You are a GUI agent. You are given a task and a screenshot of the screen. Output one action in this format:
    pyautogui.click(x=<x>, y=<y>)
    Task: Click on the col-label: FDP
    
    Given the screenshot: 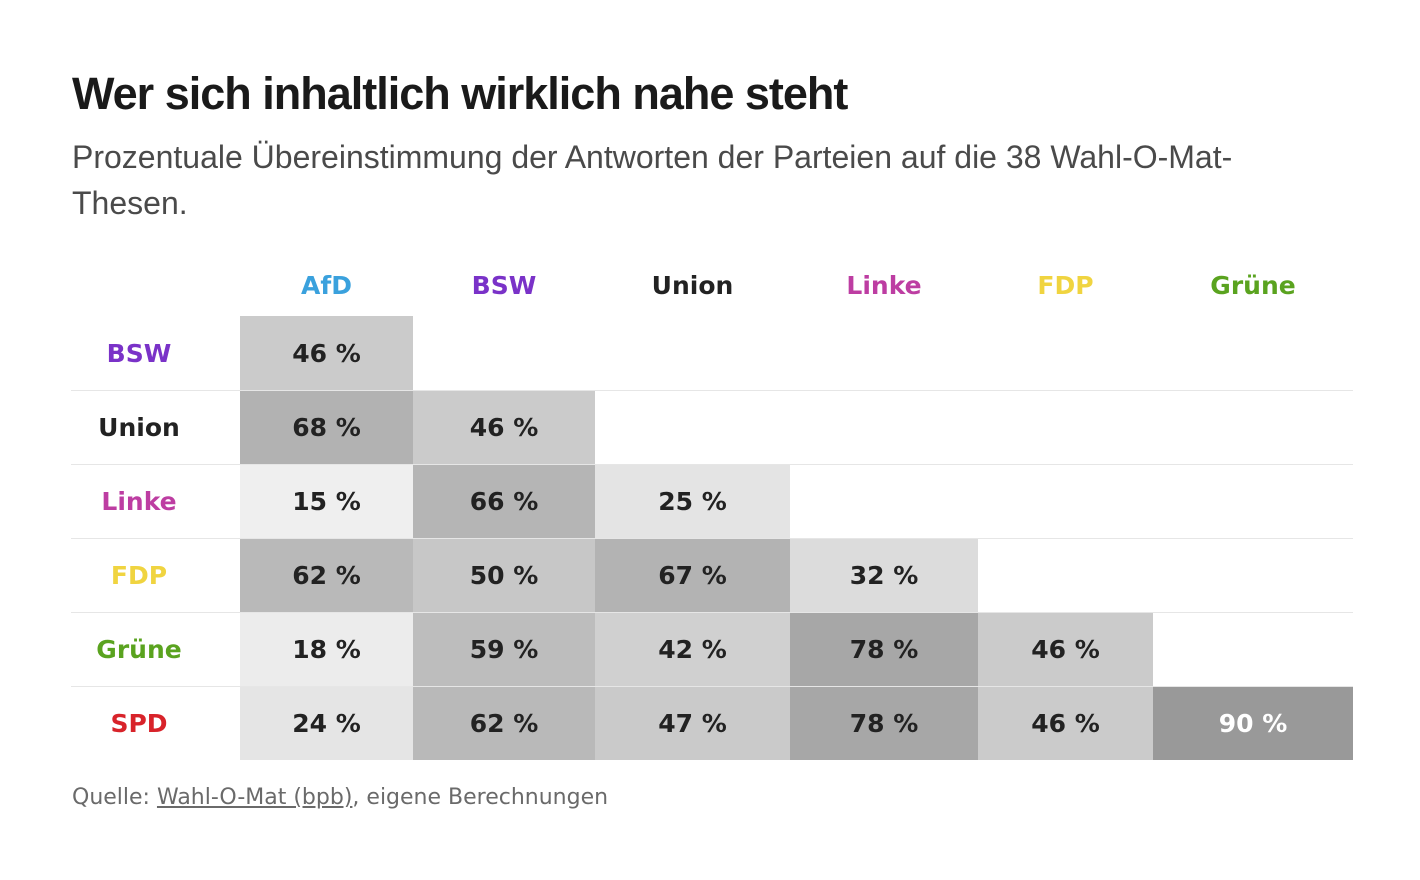 What is the action you would take?
    pyautogui.click(x=1065, y=285)
    